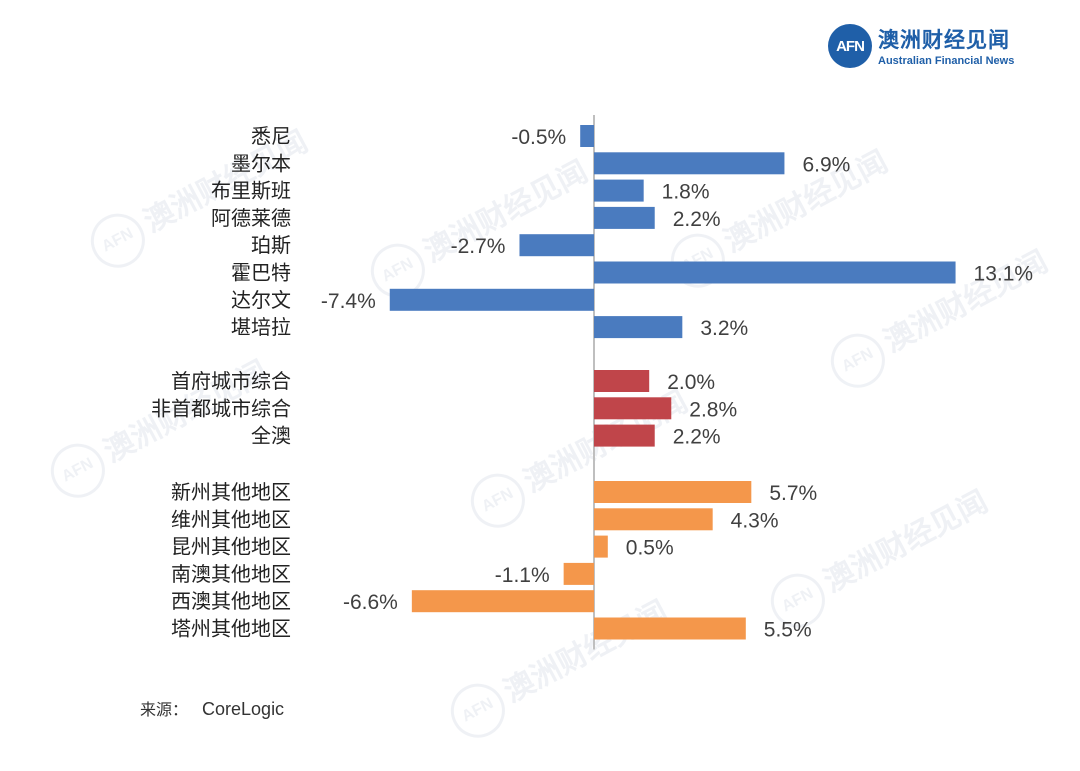 This screenshot has width=1080, height=771. I want to click on category-label: 堪培拉, so click(261, 327).